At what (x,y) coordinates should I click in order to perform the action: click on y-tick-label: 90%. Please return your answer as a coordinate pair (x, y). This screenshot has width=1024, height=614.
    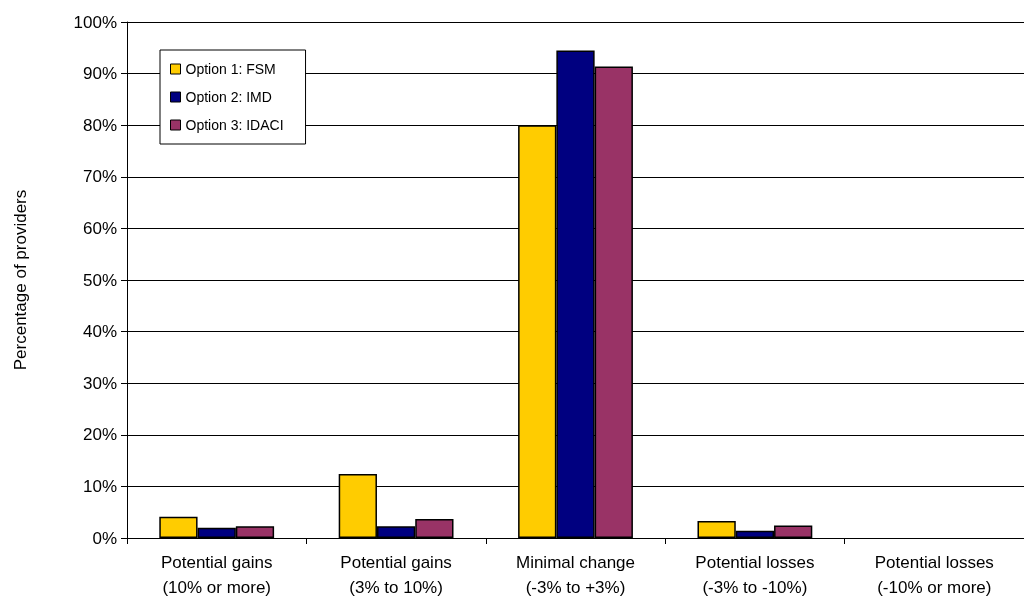
    Looking at the image, I should click on (99, 74).